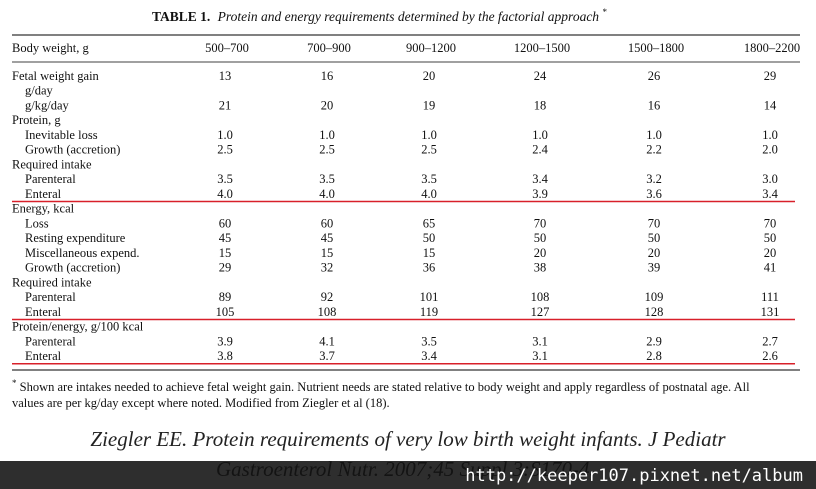 The width and height of the screenshot is (816, 489). I want to click on column-header: 700–900, so click(329, 48).